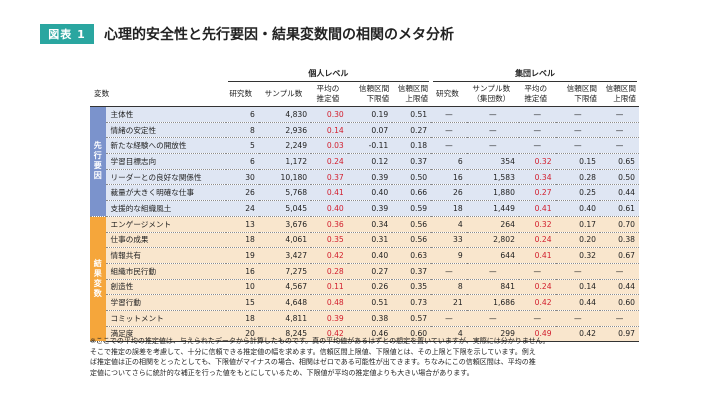 This screenshot has width=728, height=401. Describe the element at coordinates (578, 334) in the screenshot. I see `group-ci-lower-cell: 0.42` at that location.